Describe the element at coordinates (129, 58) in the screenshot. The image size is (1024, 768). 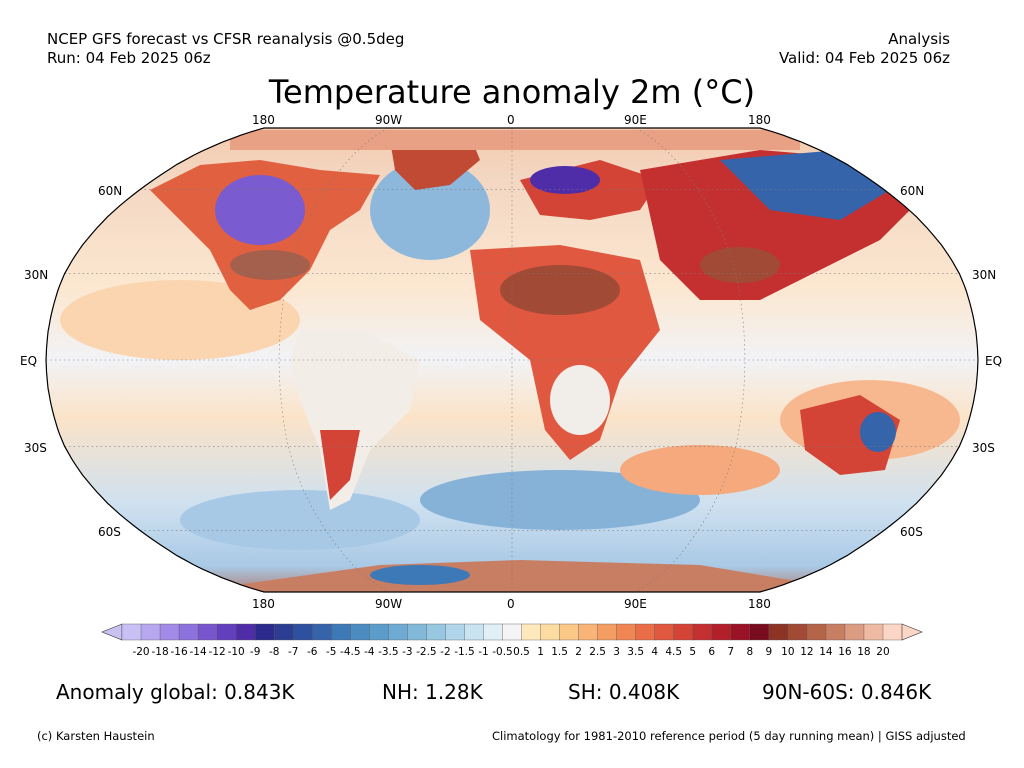
I see `run-line: Run: 04 Feb 2025 06z` at that location.